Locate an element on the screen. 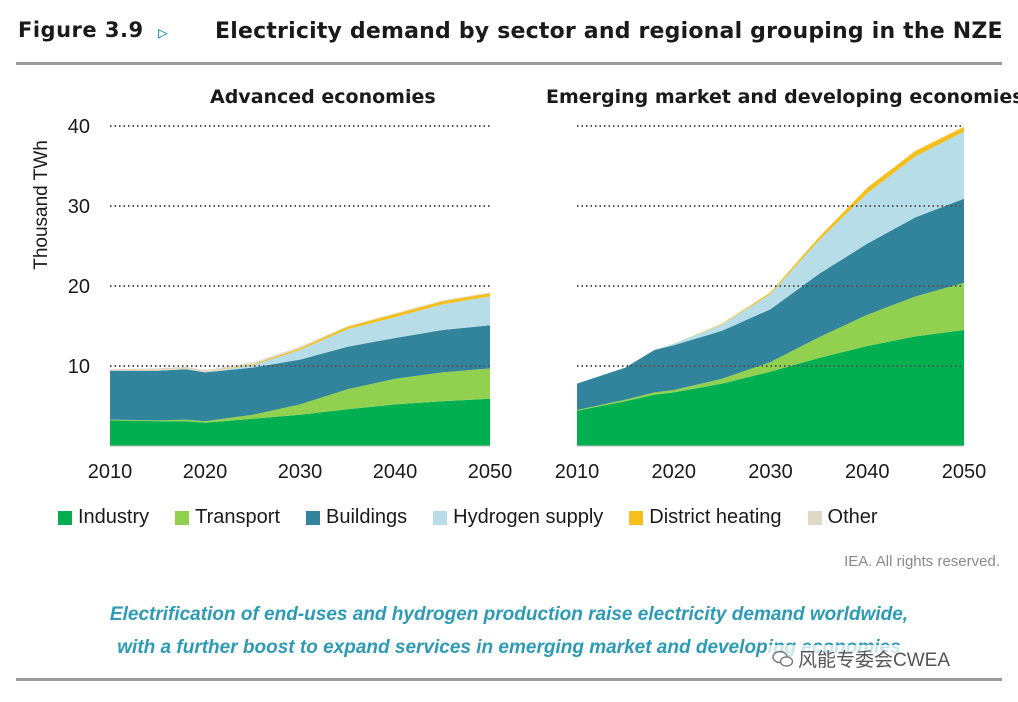 This screenshot has height=702, width=1018. rights-notice: IEA. All rights reserved. is located at coordinates (922, 561).